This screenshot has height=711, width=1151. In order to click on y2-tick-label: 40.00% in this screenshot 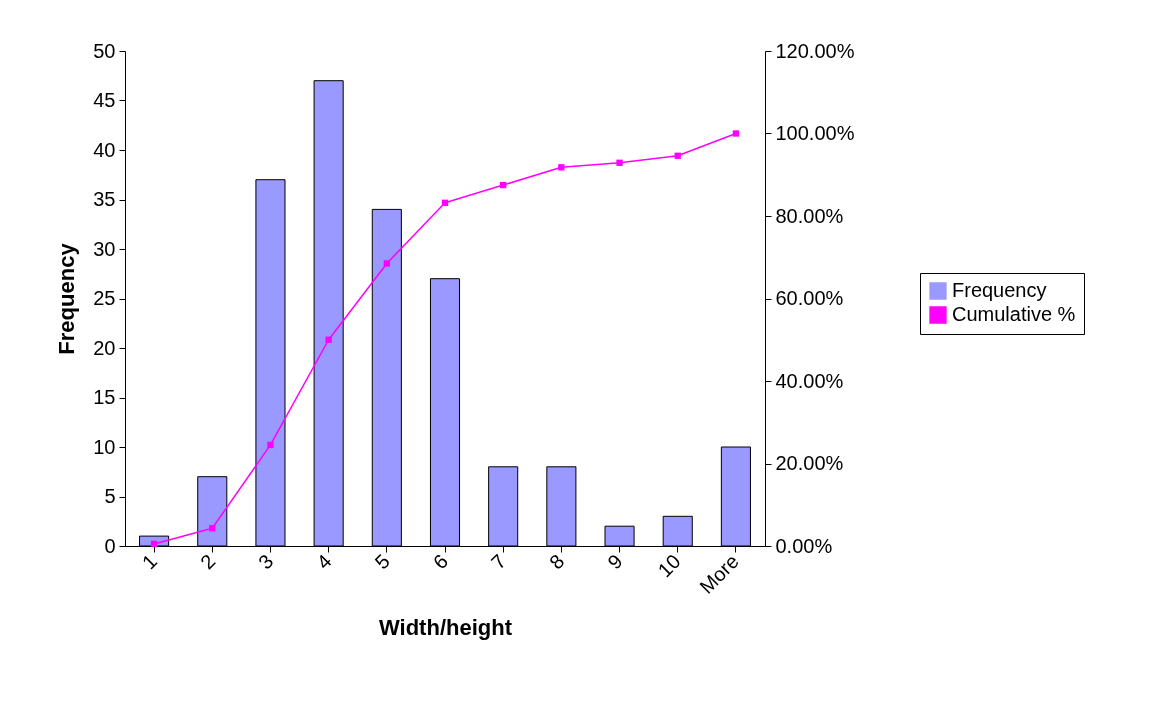, I will do `click(809, 380)`.